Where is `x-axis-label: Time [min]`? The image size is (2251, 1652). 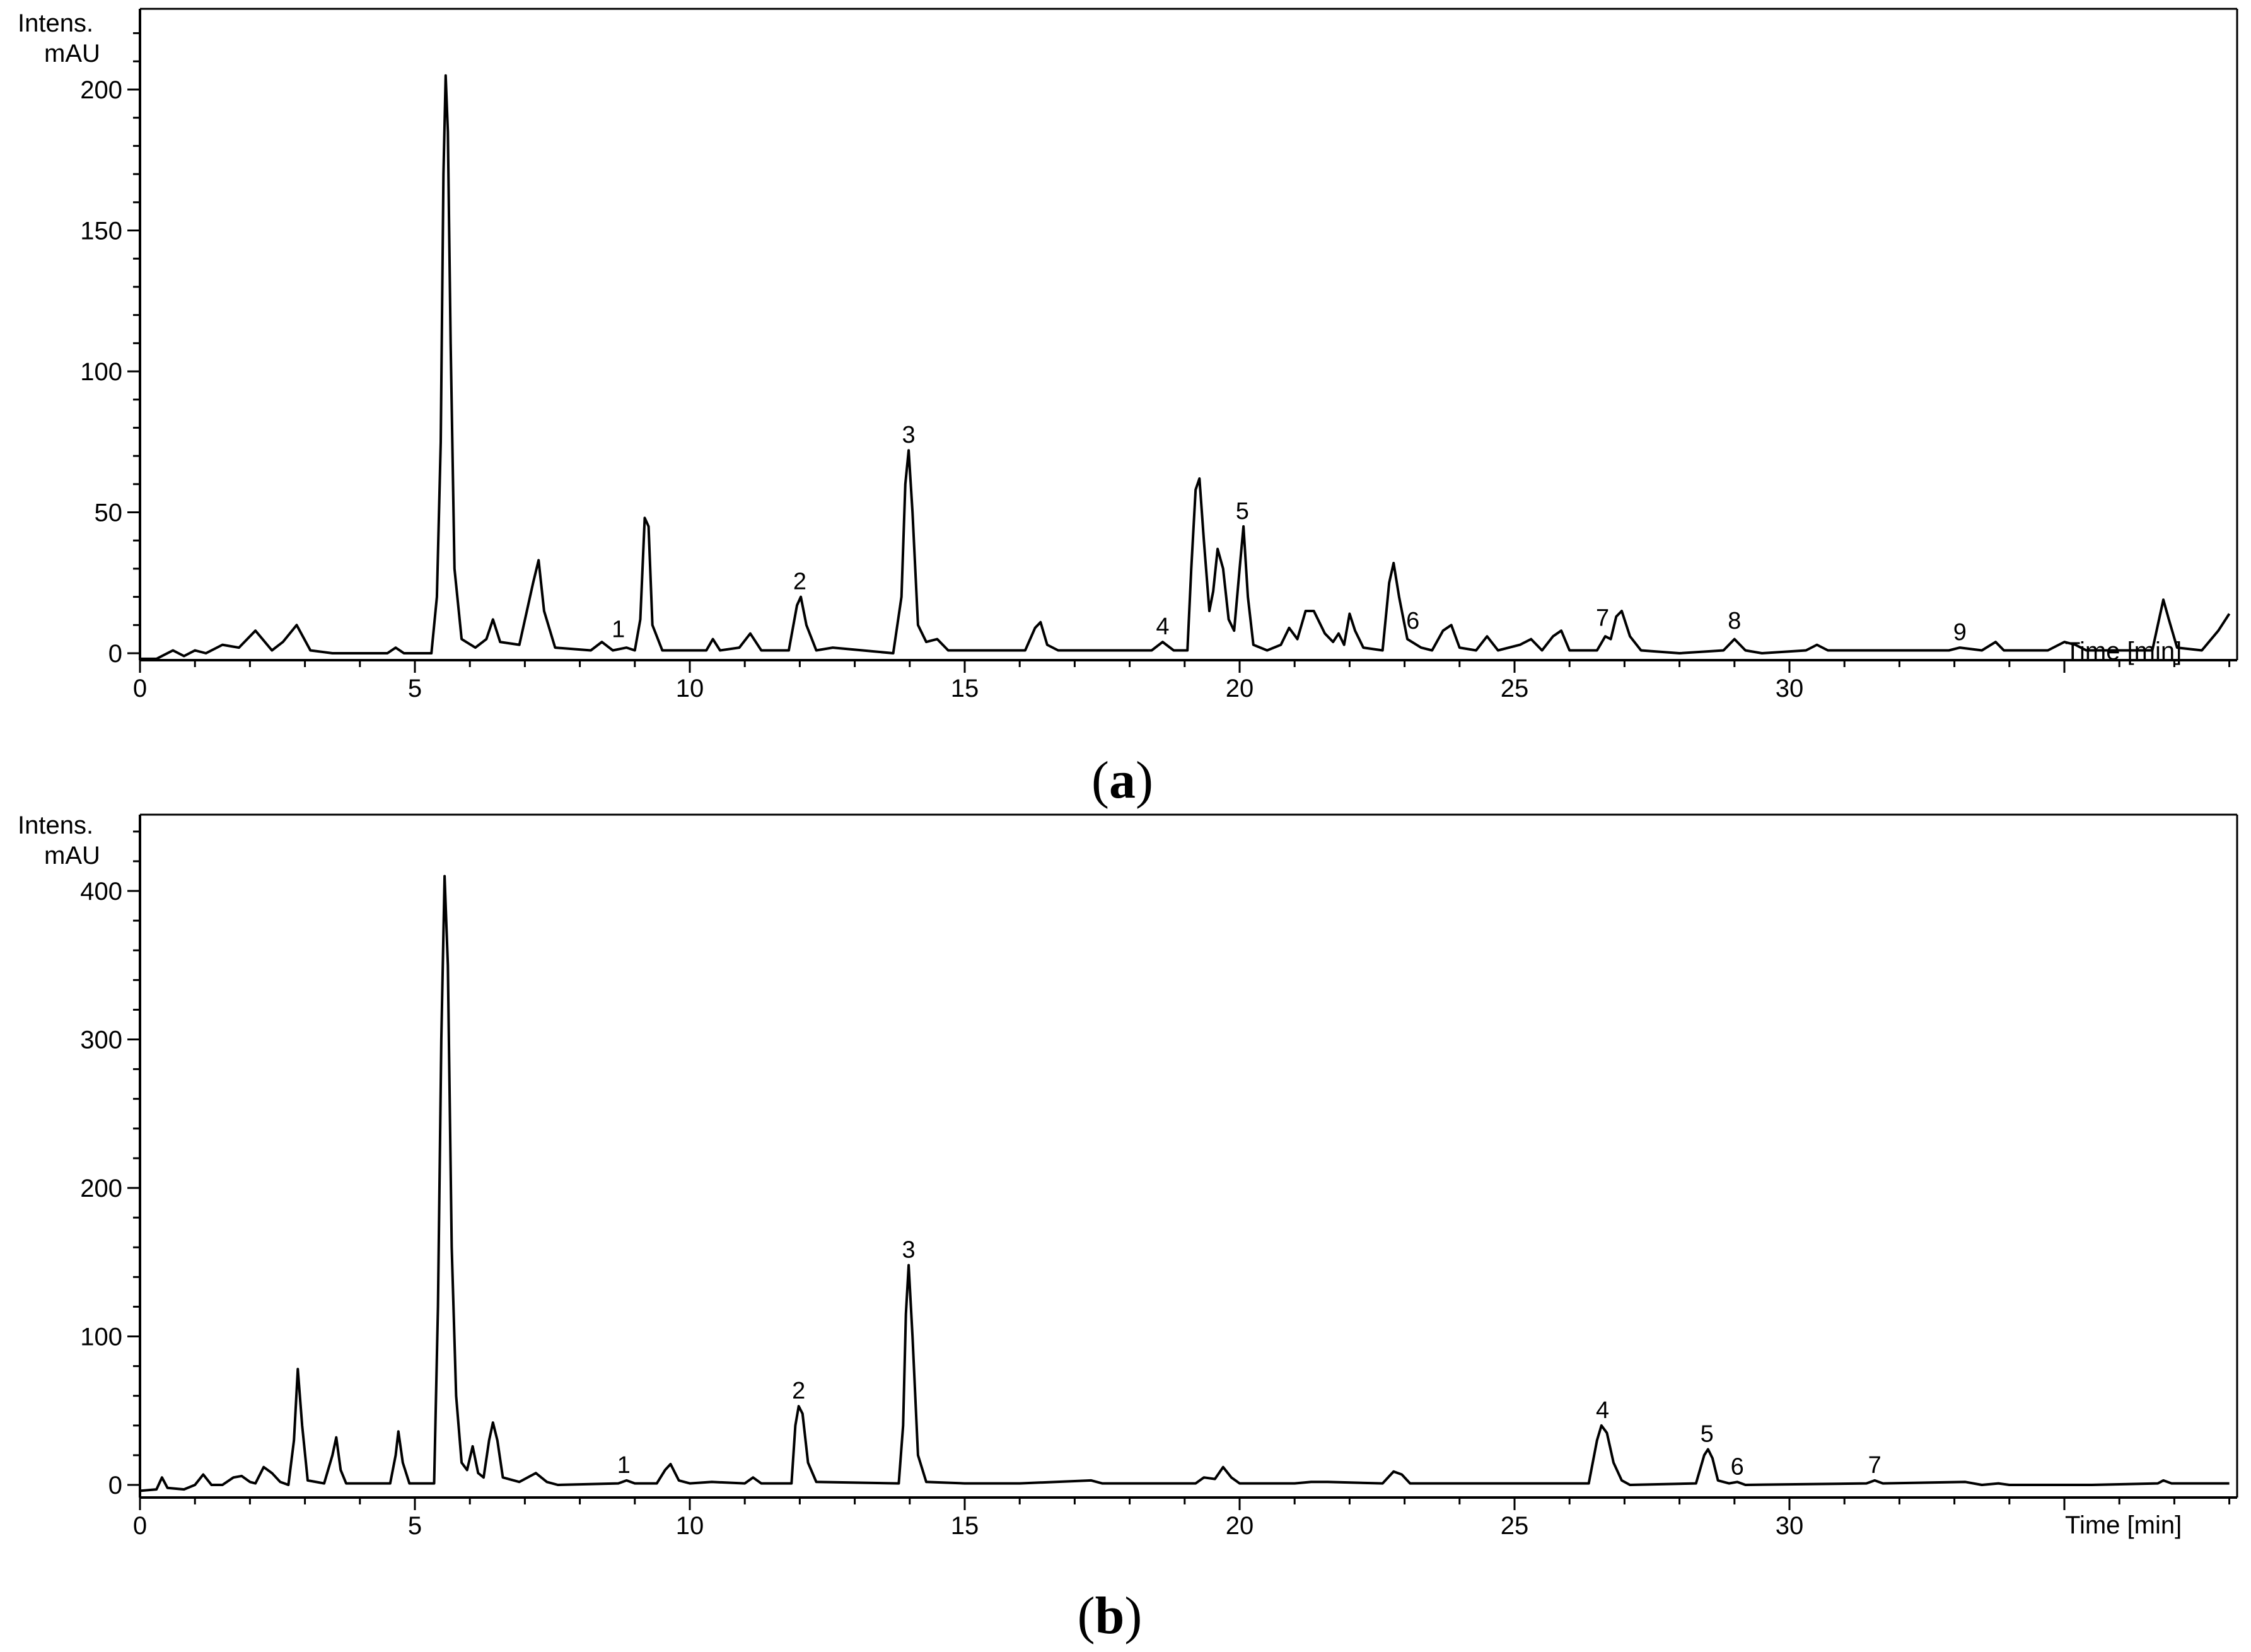 x-axis-label: Time [min] is located at coordinates (2123, 1525).